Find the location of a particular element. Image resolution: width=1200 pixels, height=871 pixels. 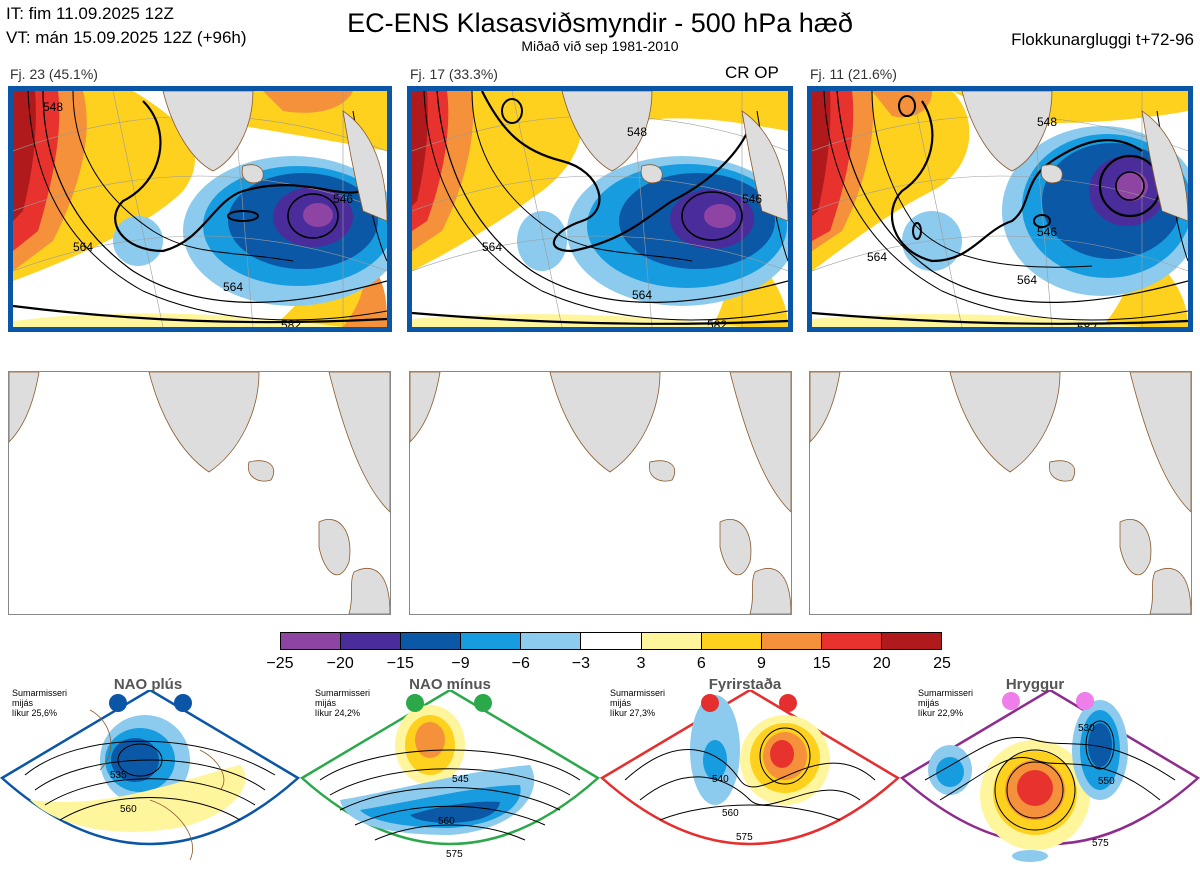

regime-nao-plus-fan is located at coordinates (150, 775).